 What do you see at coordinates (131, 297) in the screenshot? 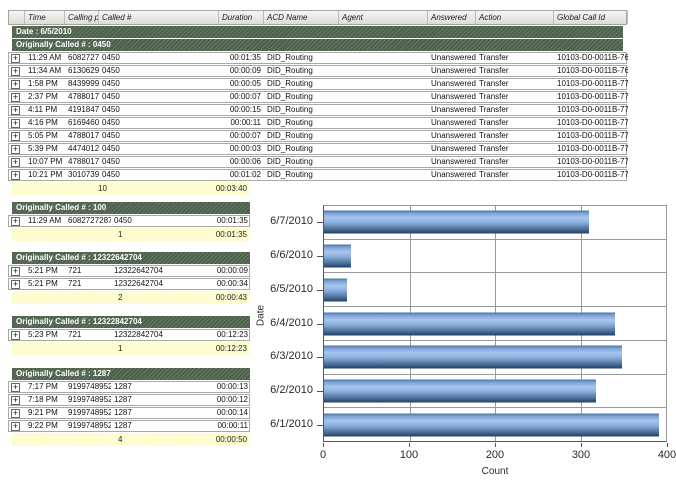
I see `group-summary-row: 2 00:00:43` at bounding box center [131, 297].